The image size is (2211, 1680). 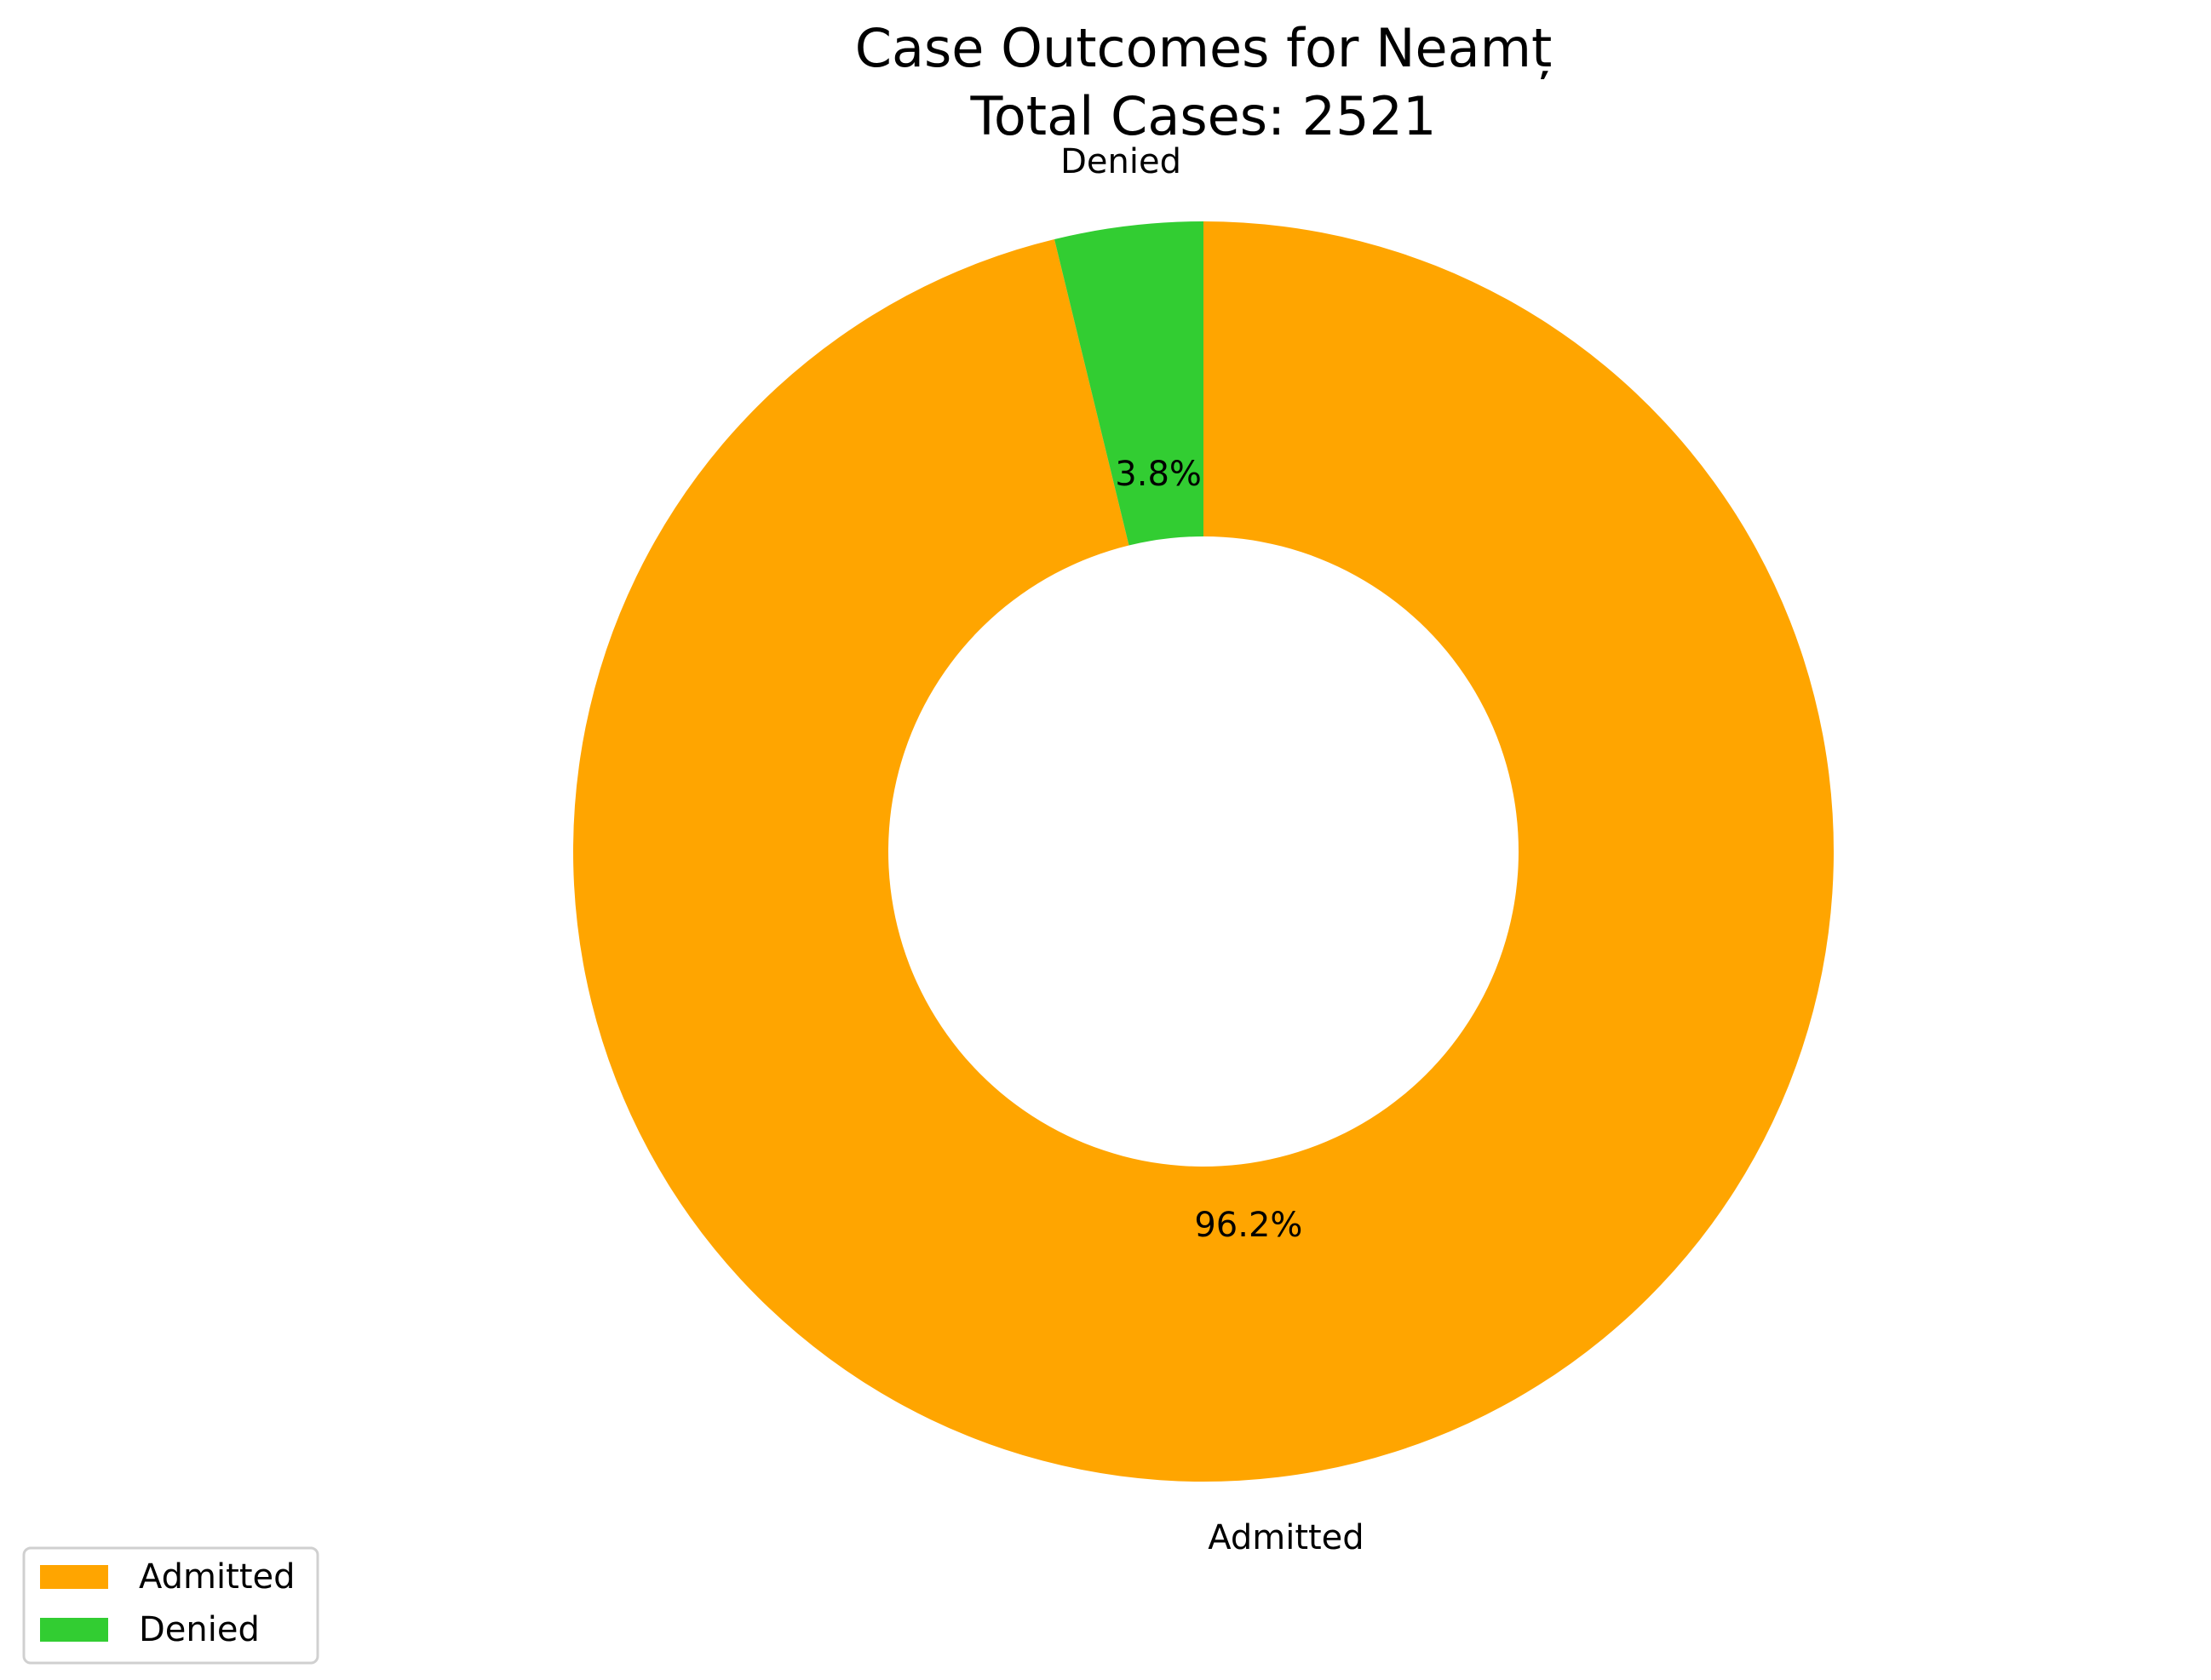 I want to click on legend: Admitted Denied, so click(x=170, y=1606).